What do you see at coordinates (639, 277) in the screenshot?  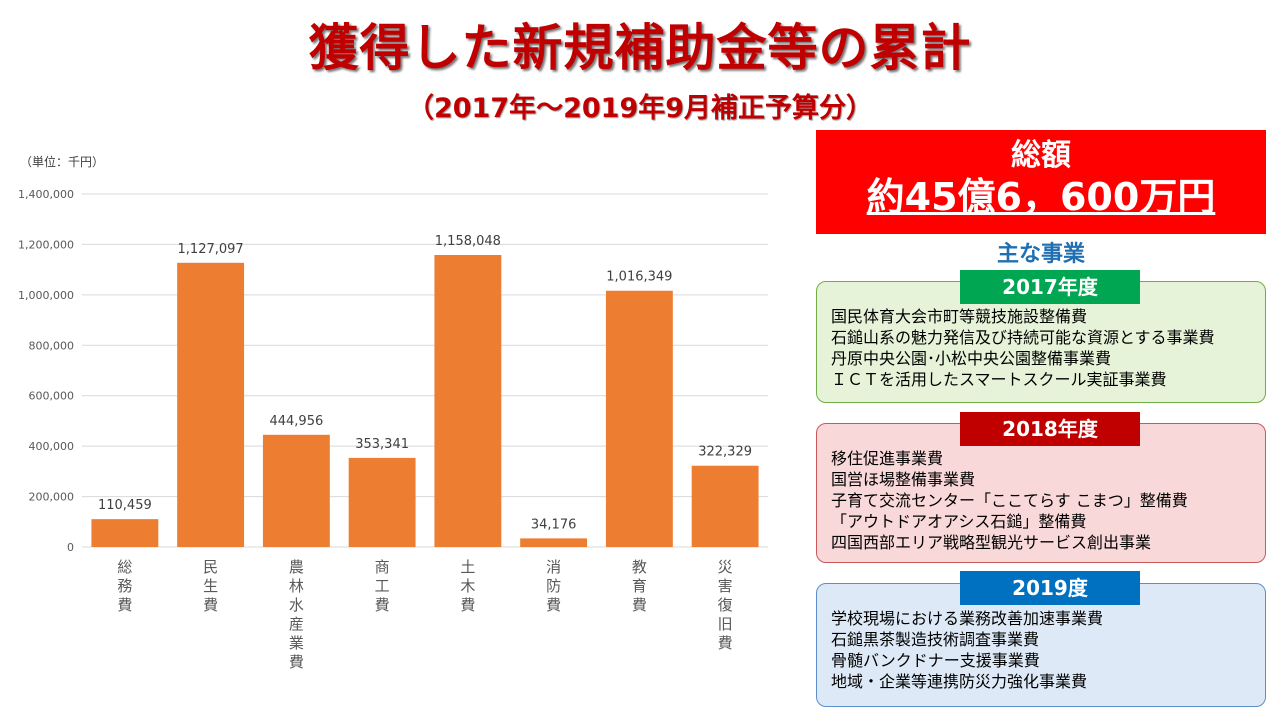 I see `data-label: 1,016,349` at bounding box center [639, 277].